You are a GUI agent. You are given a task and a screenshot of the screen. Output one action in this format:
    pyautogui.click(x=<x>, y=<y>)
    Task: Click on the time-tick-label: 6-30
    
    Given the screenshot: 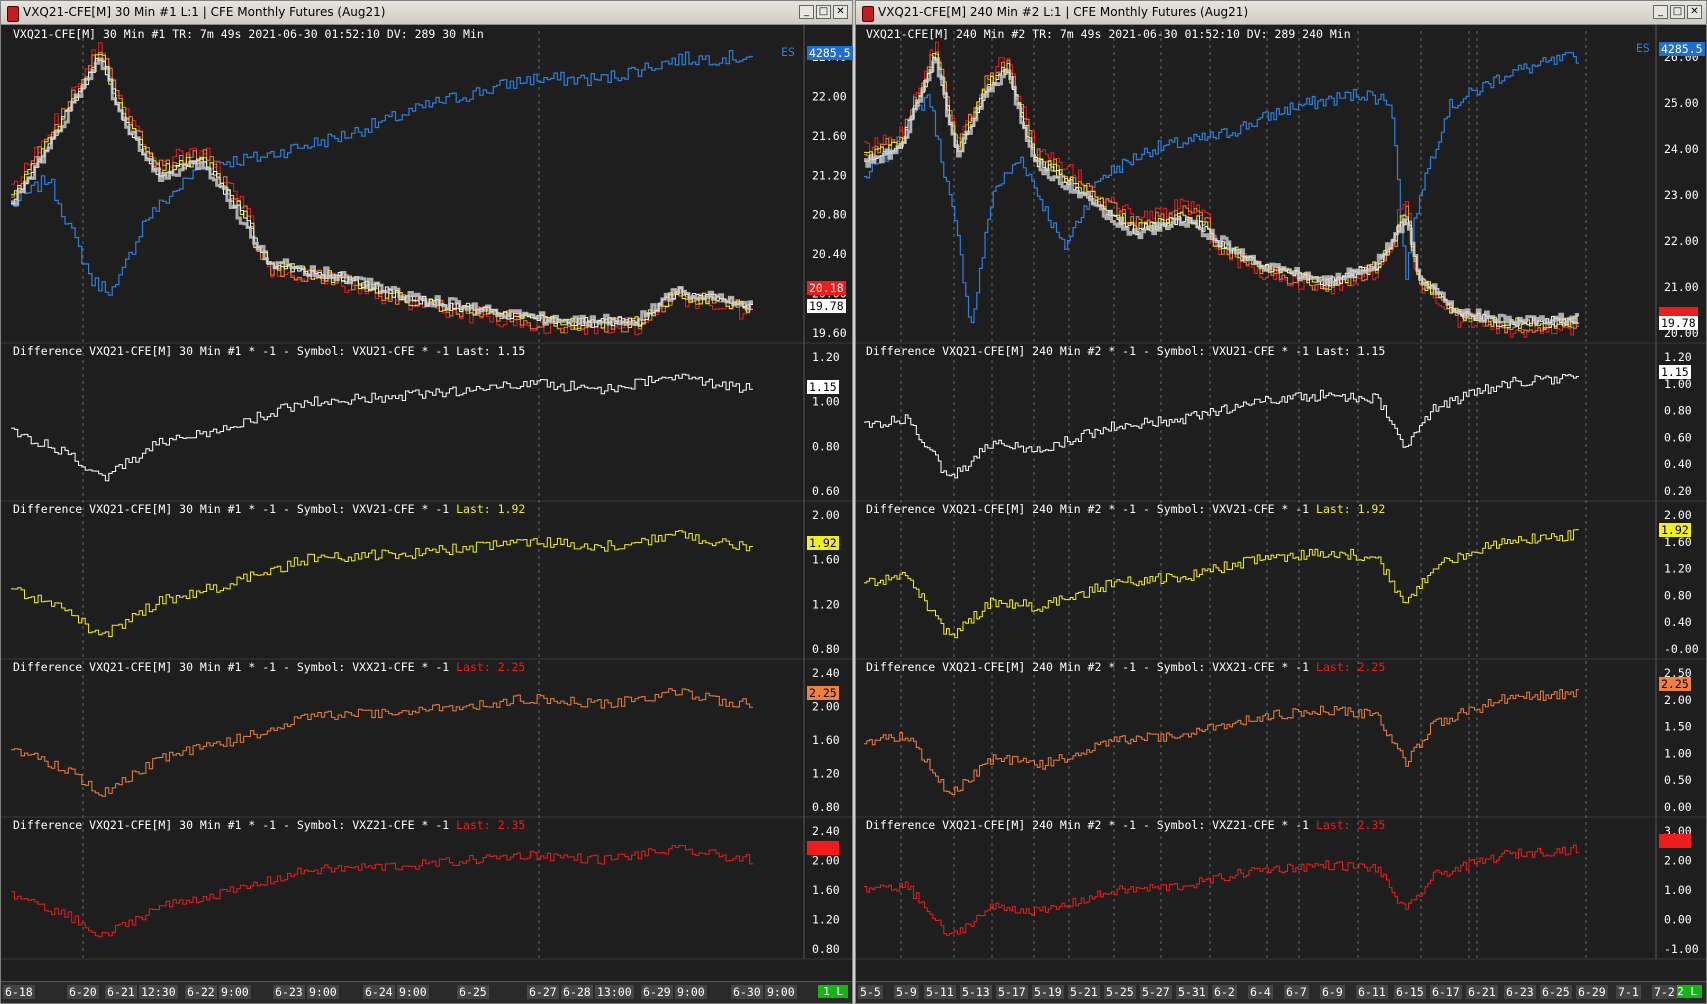 What is the action you would take?
    pyautogui.click(x=747, y=992)
    